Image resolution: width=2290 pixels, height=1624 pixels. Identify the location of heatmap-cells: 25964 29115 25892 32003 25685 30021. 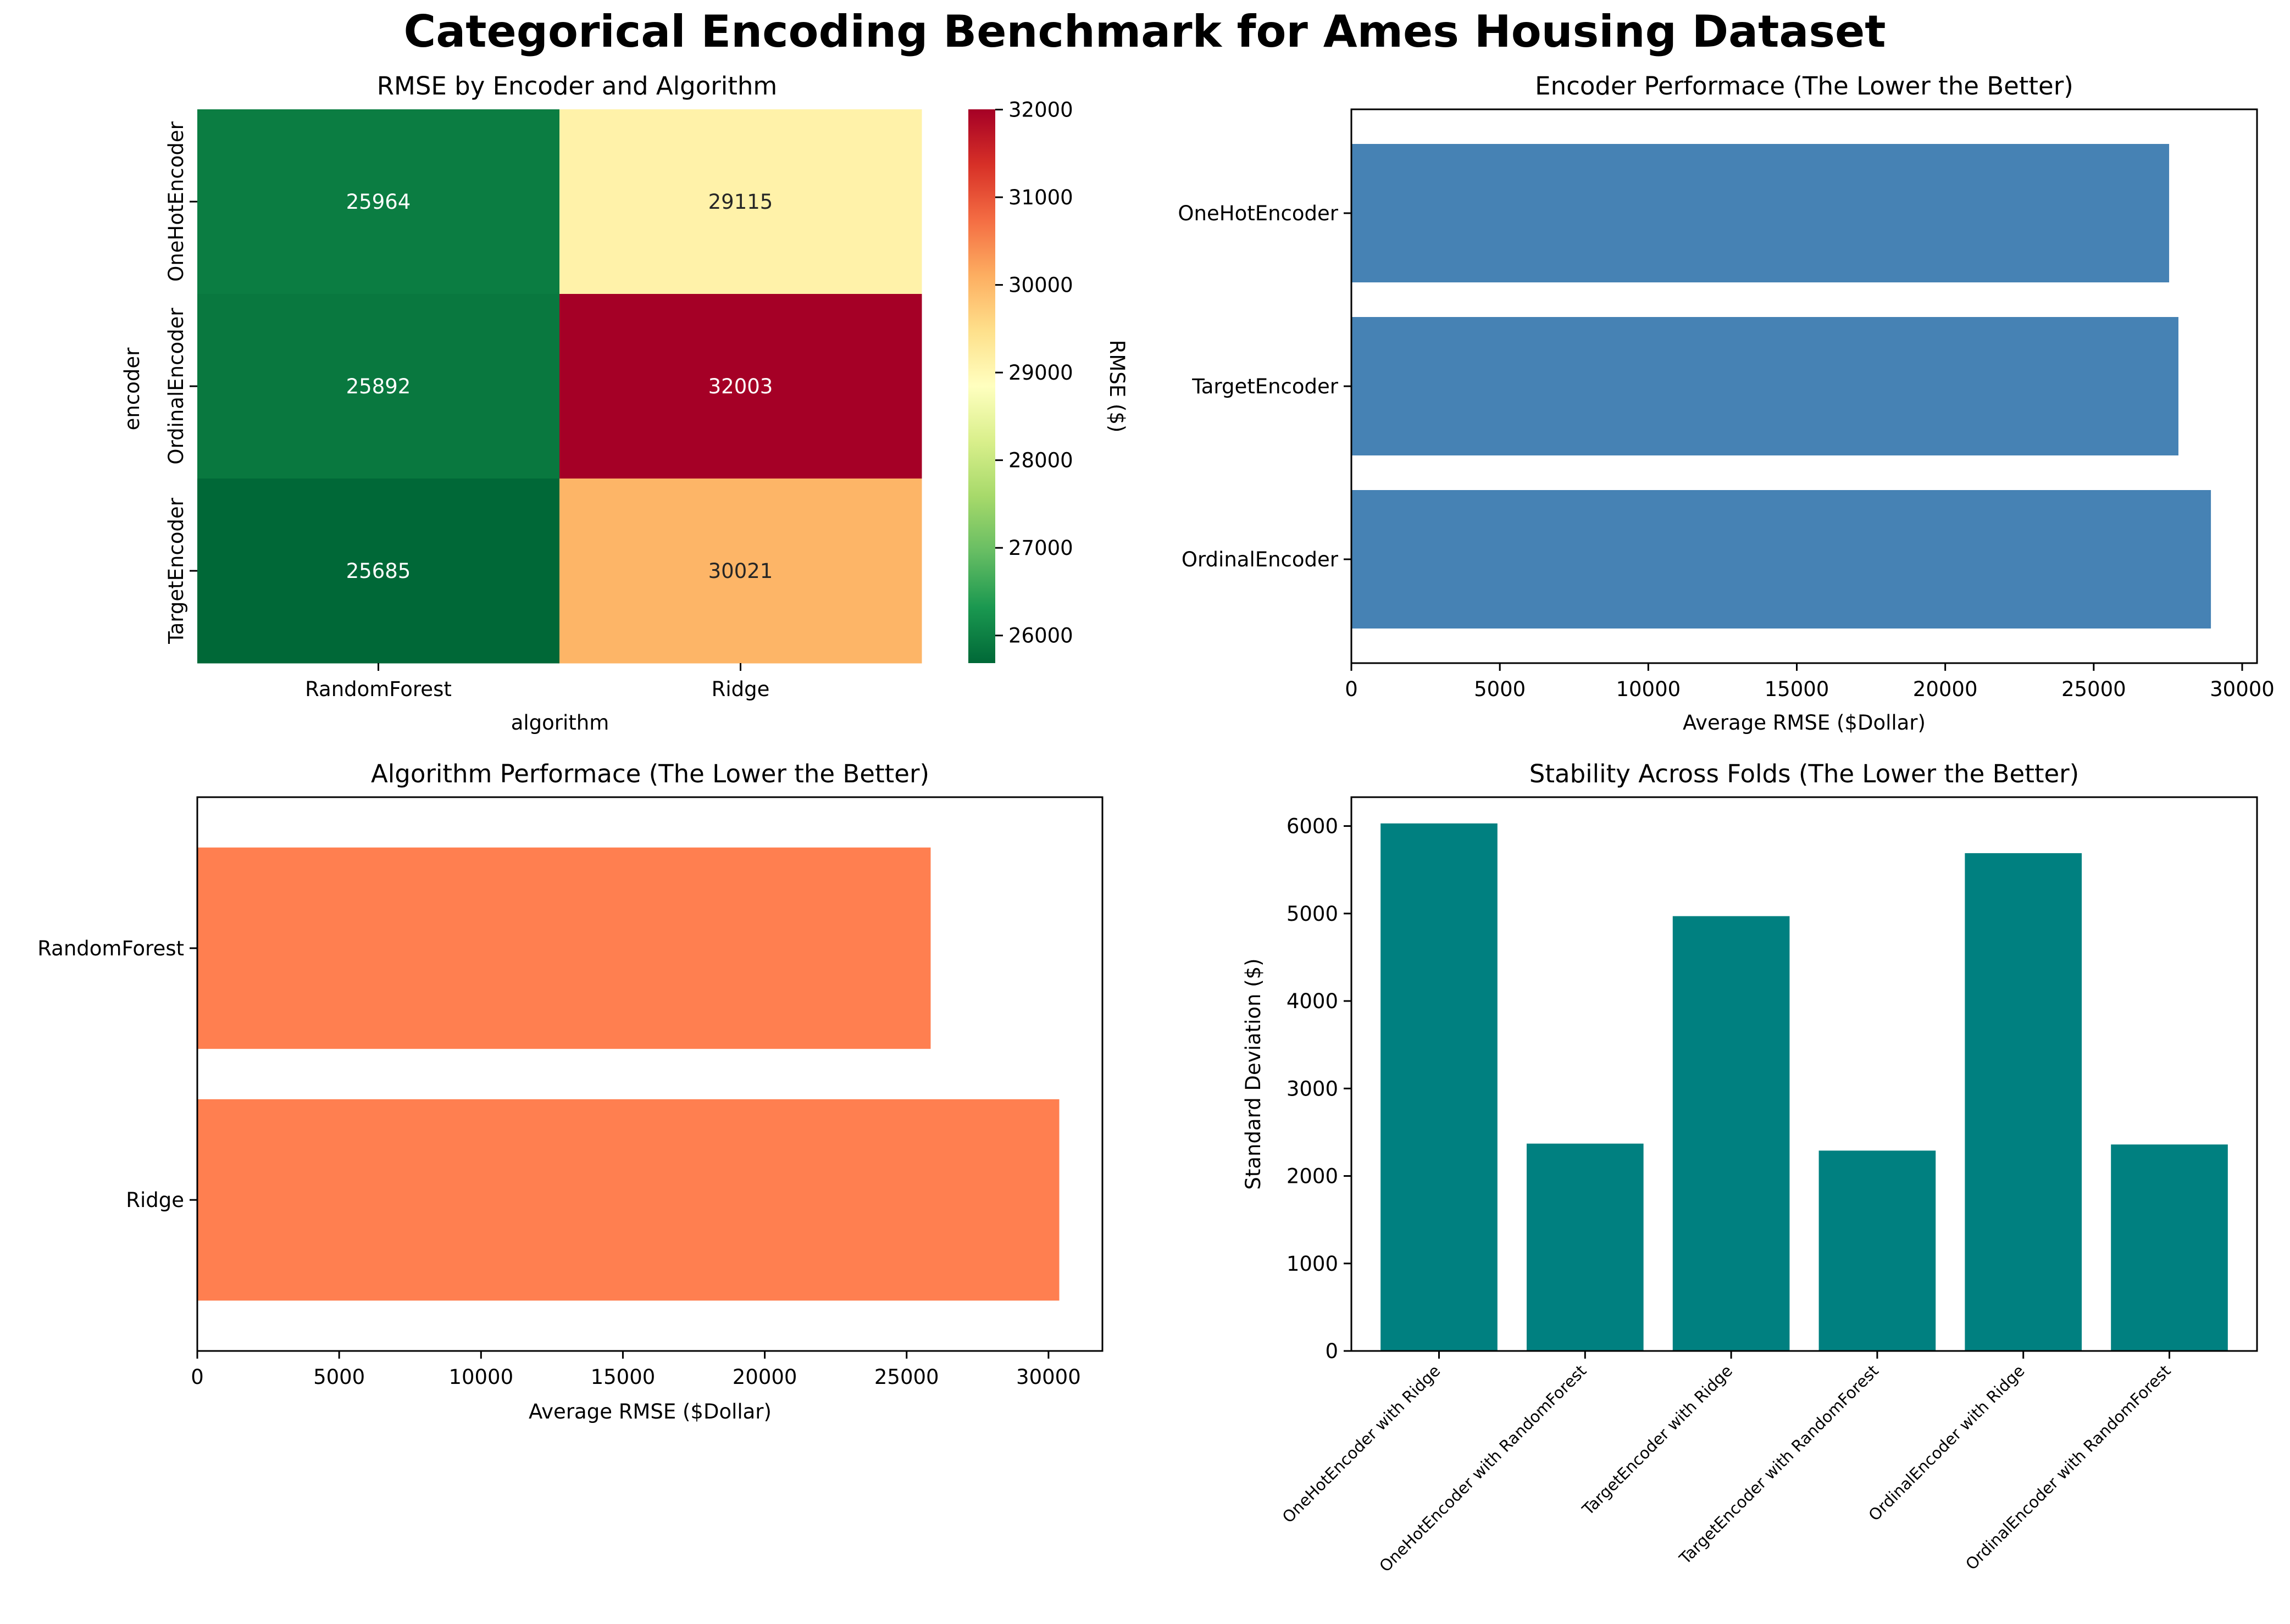
(559, 386).